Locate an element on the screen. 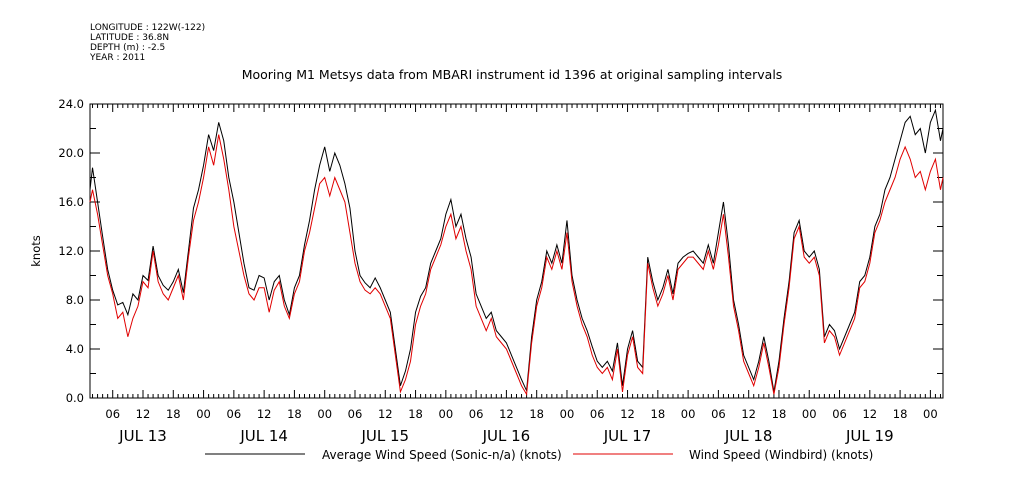 This screenshot has height=504, width=1009. depth-text: DEPTH (m) : -2.5 is located at coordinates (127, 48).